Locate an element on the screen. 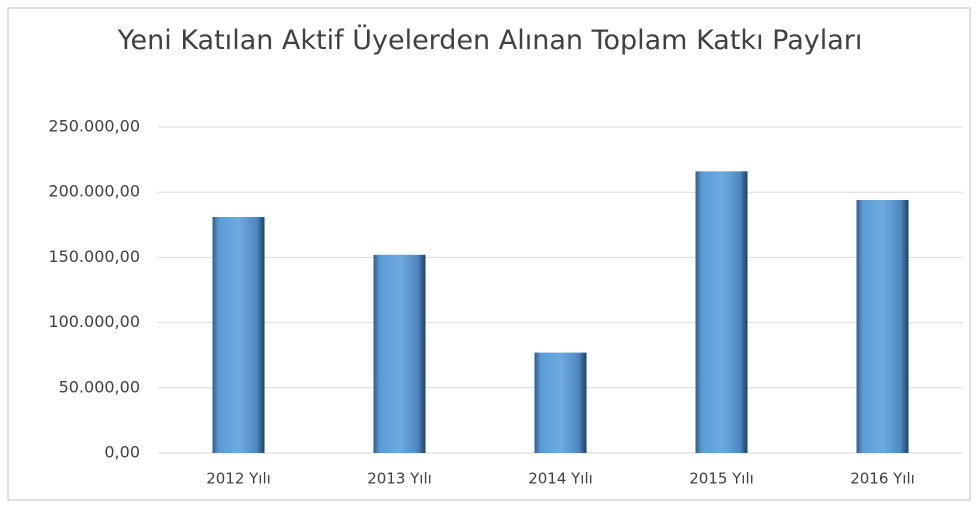 This screenshot has height=509, width=979. y-tick-label: 0,00 is located at coordinates (122, 452).